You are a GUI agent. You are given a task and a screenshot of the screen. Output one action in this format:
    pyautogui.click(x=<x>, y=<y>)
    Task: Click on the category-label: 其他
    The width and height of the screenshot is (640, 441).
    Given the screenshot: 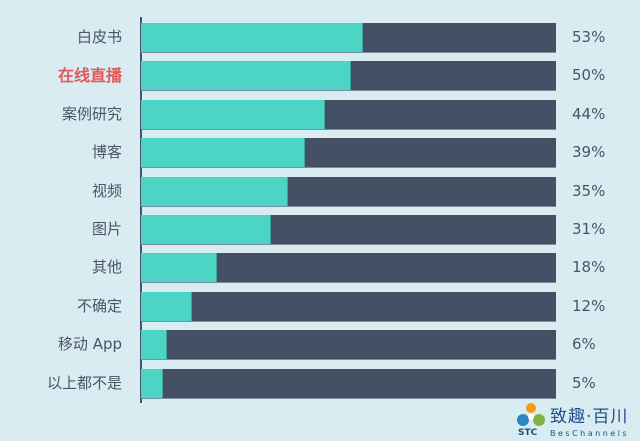 What is the action you would take?
    pyautogui.click(x=106, y=267)
    